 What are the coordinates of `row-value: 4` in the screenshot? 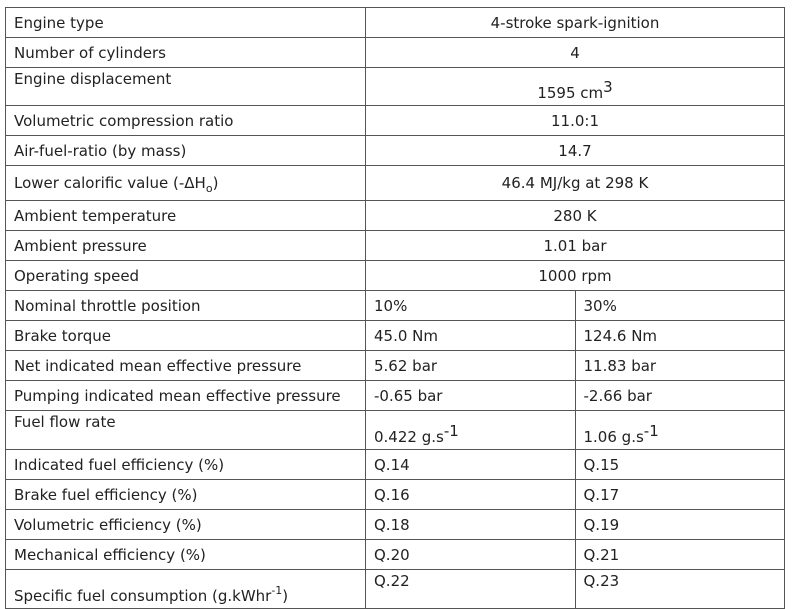 It's located at (575, 52).